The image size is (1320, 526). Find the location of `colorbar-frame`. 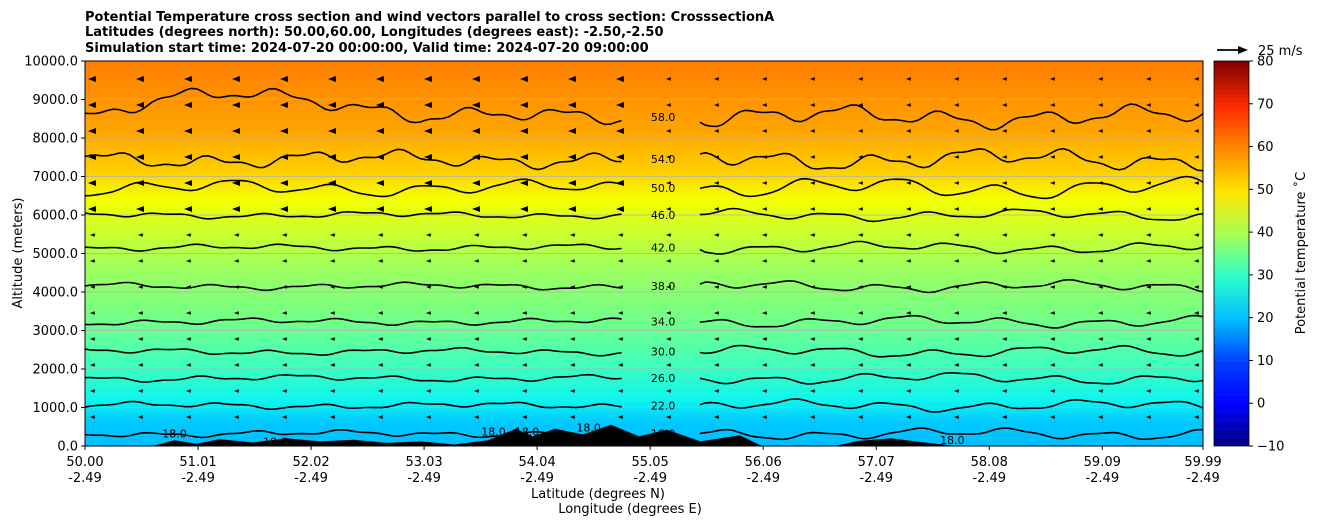

colorbar-frame is located at coordinates (1231, 253).